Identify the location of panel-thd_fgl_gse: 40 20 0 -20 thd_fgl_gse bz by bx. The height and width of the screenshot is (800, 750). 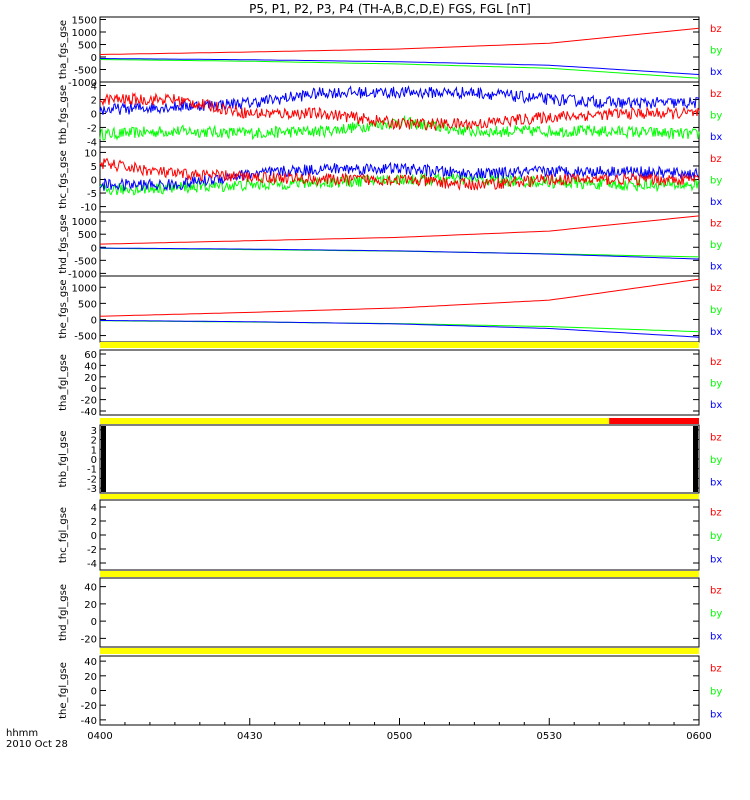
(390, 612).